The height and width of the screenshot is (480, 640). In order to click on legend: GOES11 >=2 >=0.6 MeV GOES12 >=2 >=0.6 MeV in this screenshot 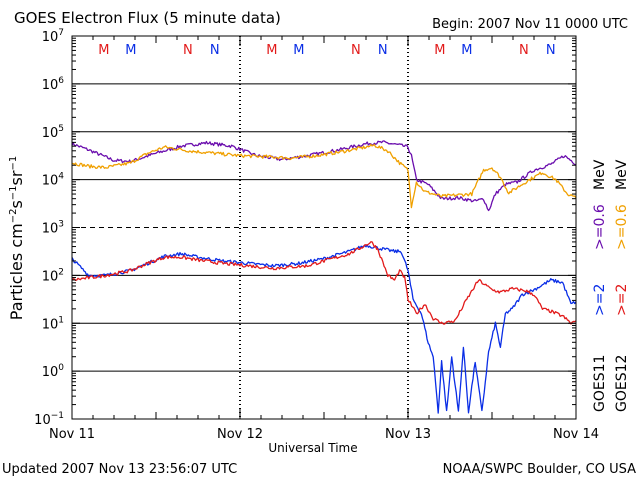, I will do `click(611, 285)`.